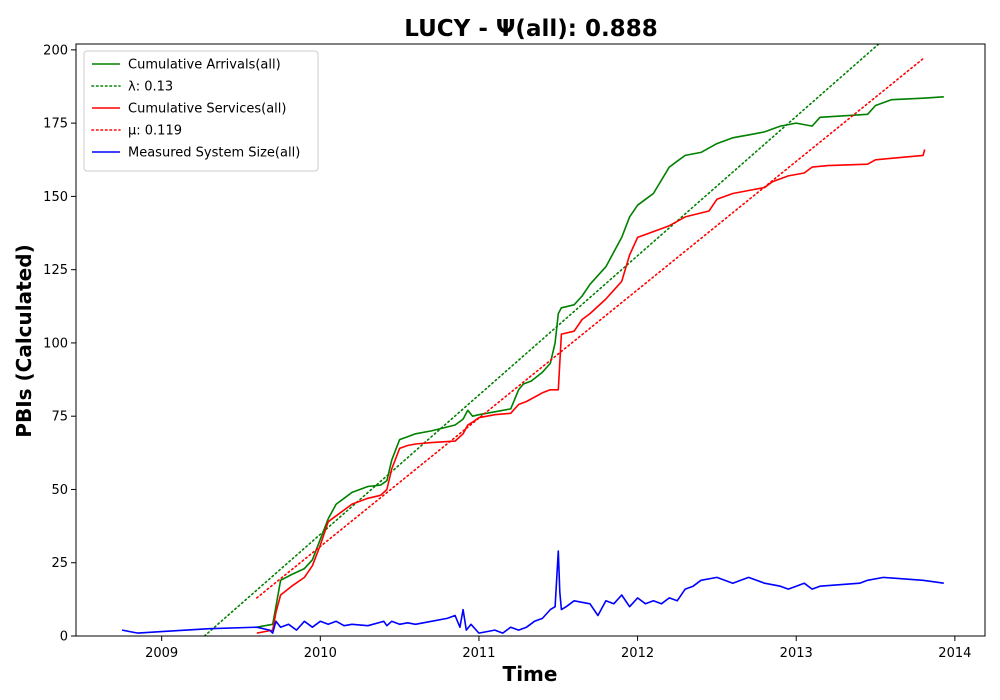 The width and height of the screenshot is (1000, 700). Describe the element at coordinates (214, 153) in the screenshot. I see `legend-label: Measured System Size(all)` at that location.